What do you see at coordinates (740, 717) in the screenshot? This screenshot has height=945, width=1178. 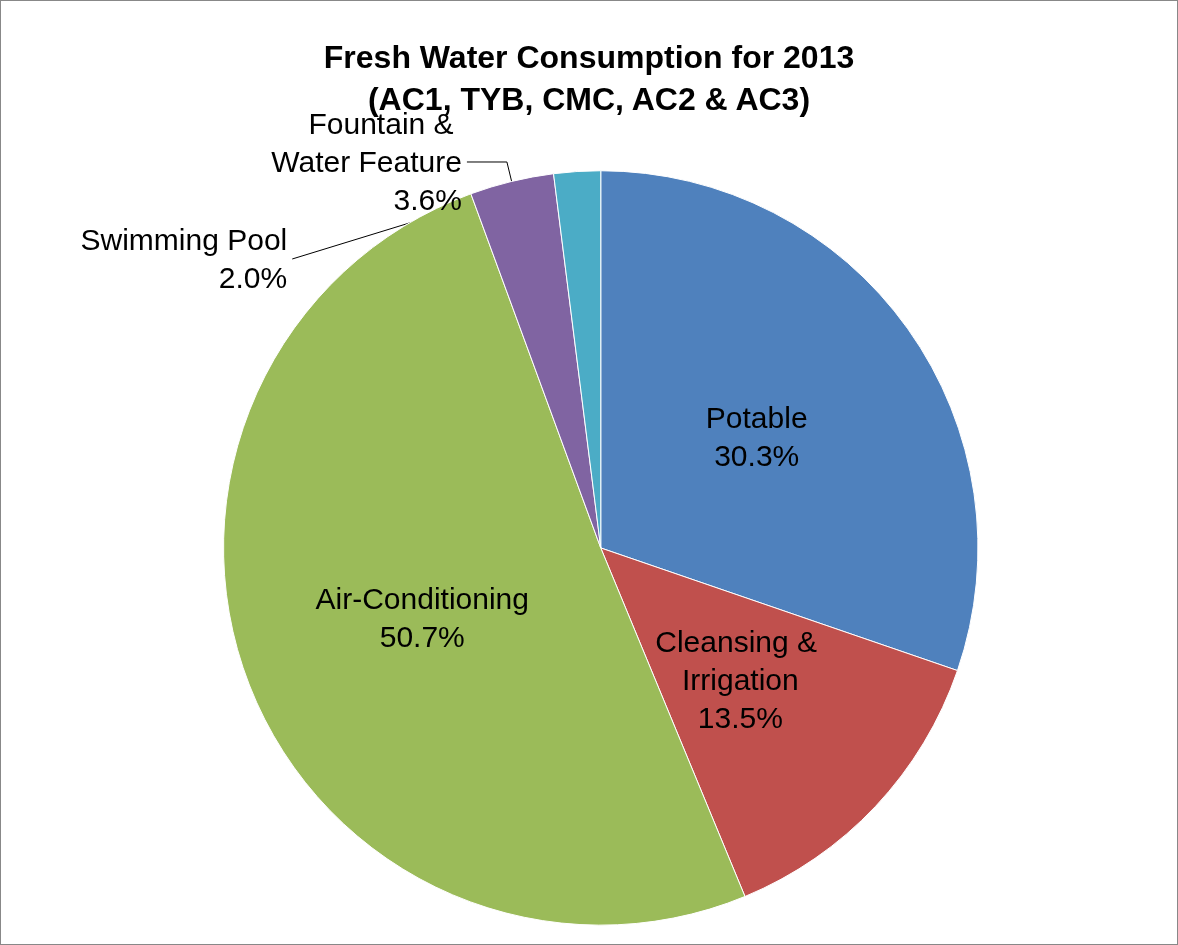 I see `data-label: 13.5%` at bounding box center [740, 717].